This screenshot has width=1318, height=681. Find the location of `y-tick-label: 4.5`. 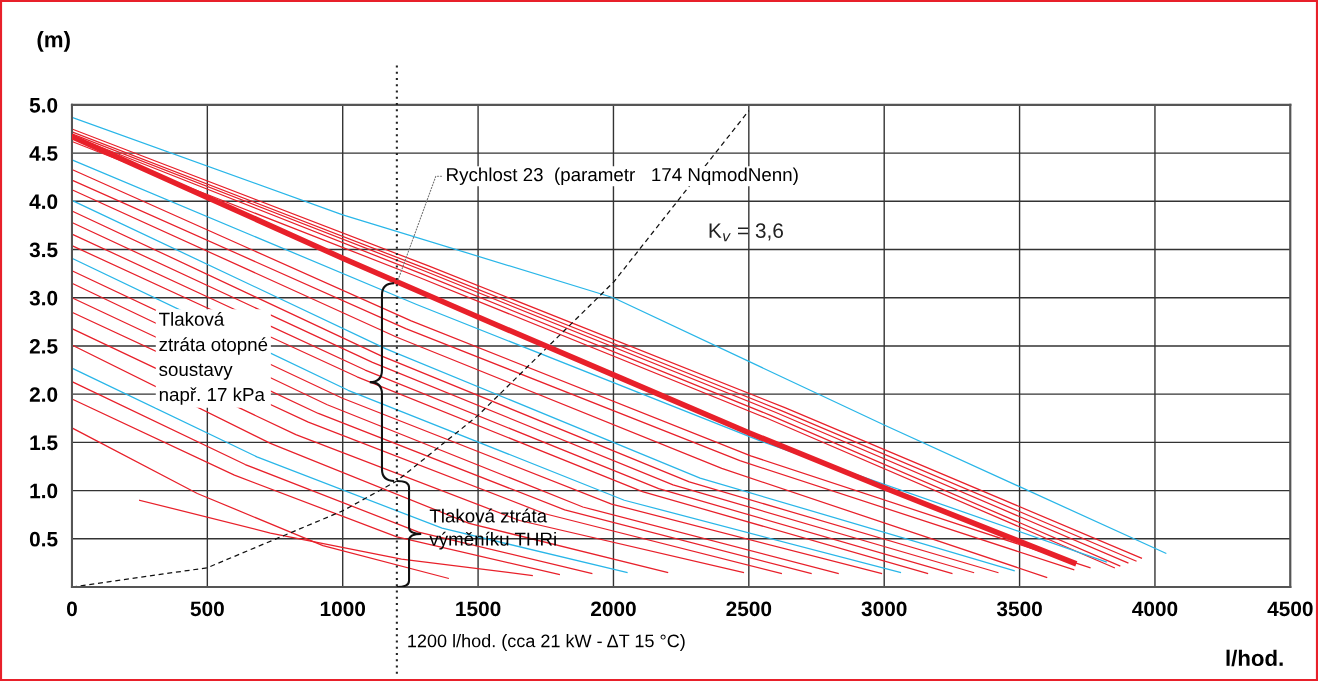

y-tick-label: 4.5 is located at coordinates (43, 153).